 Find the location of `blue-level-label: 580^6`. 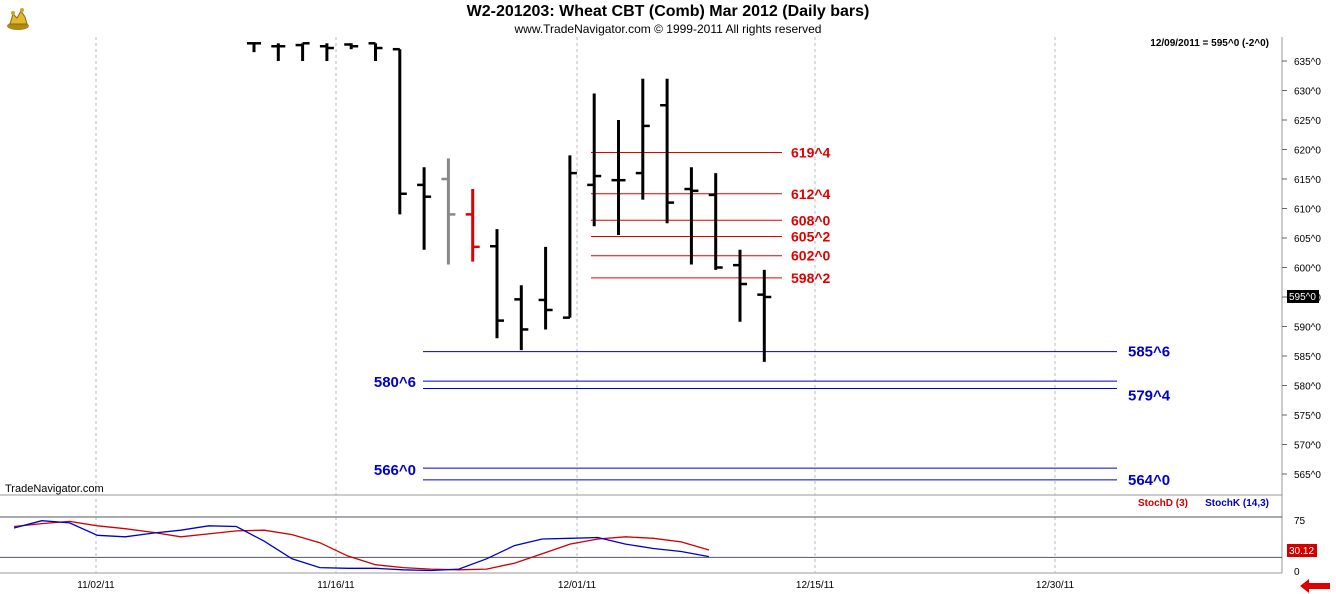

blue-level-label: 580^6 is located at coordinates (395, 382).